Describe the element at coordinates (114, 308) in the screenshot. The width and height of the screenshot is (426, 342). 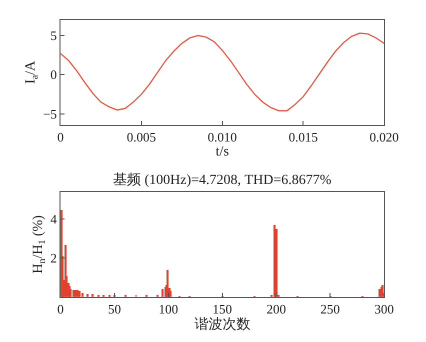
I see `x-tick-label: 50` at that location.